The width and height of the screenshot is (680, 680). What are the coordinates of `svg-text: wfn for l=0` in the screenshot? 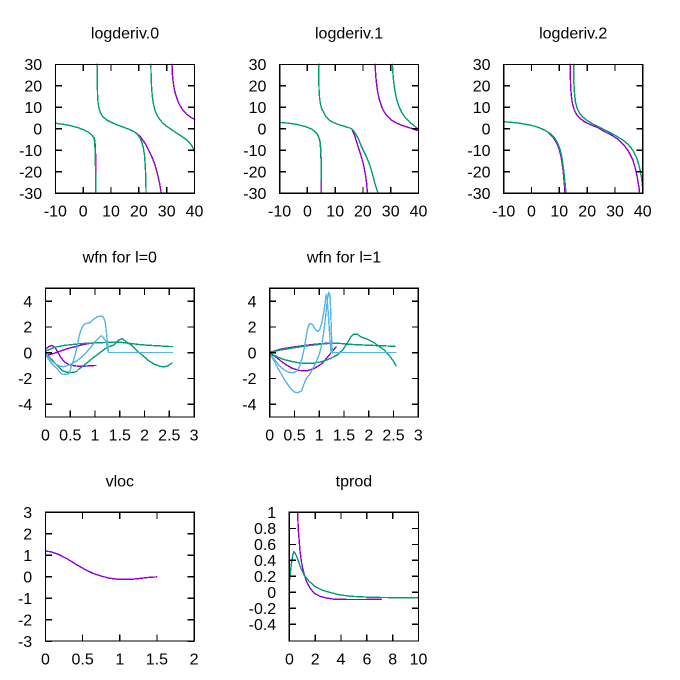 It's located at (119, 258).